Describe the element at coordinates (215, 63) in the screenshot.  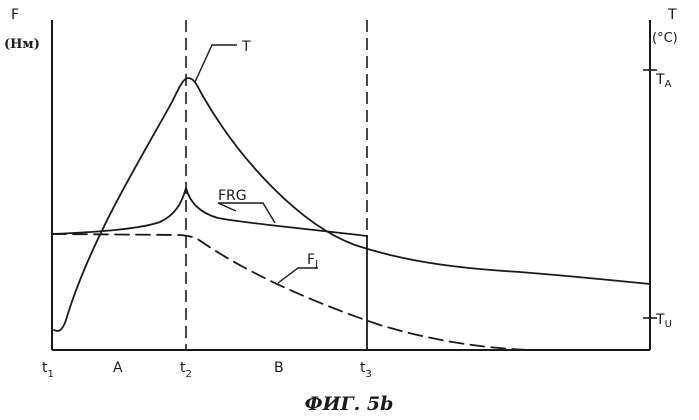
I see `temperature-leader` at that location.